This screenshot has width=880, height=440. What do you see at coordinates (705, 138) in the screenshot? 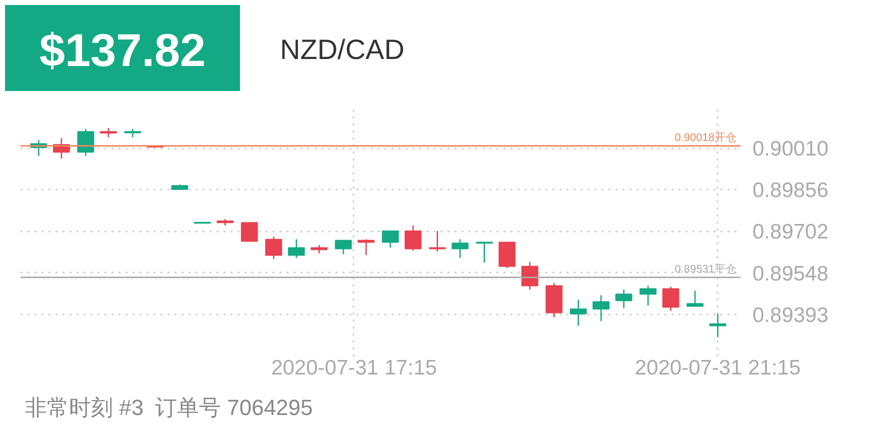
I see `ref-line-label: 0.90018开仓` at bounding box center [705, 138].